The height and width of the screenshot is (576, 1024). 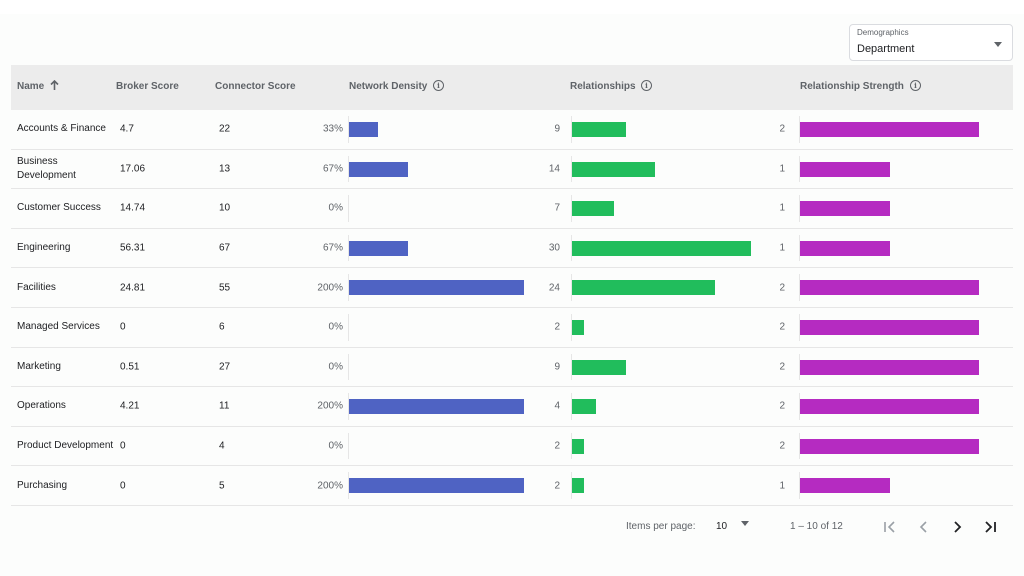 I want to click on cell-broker-score: 4.7, so click(x=127, y=129).